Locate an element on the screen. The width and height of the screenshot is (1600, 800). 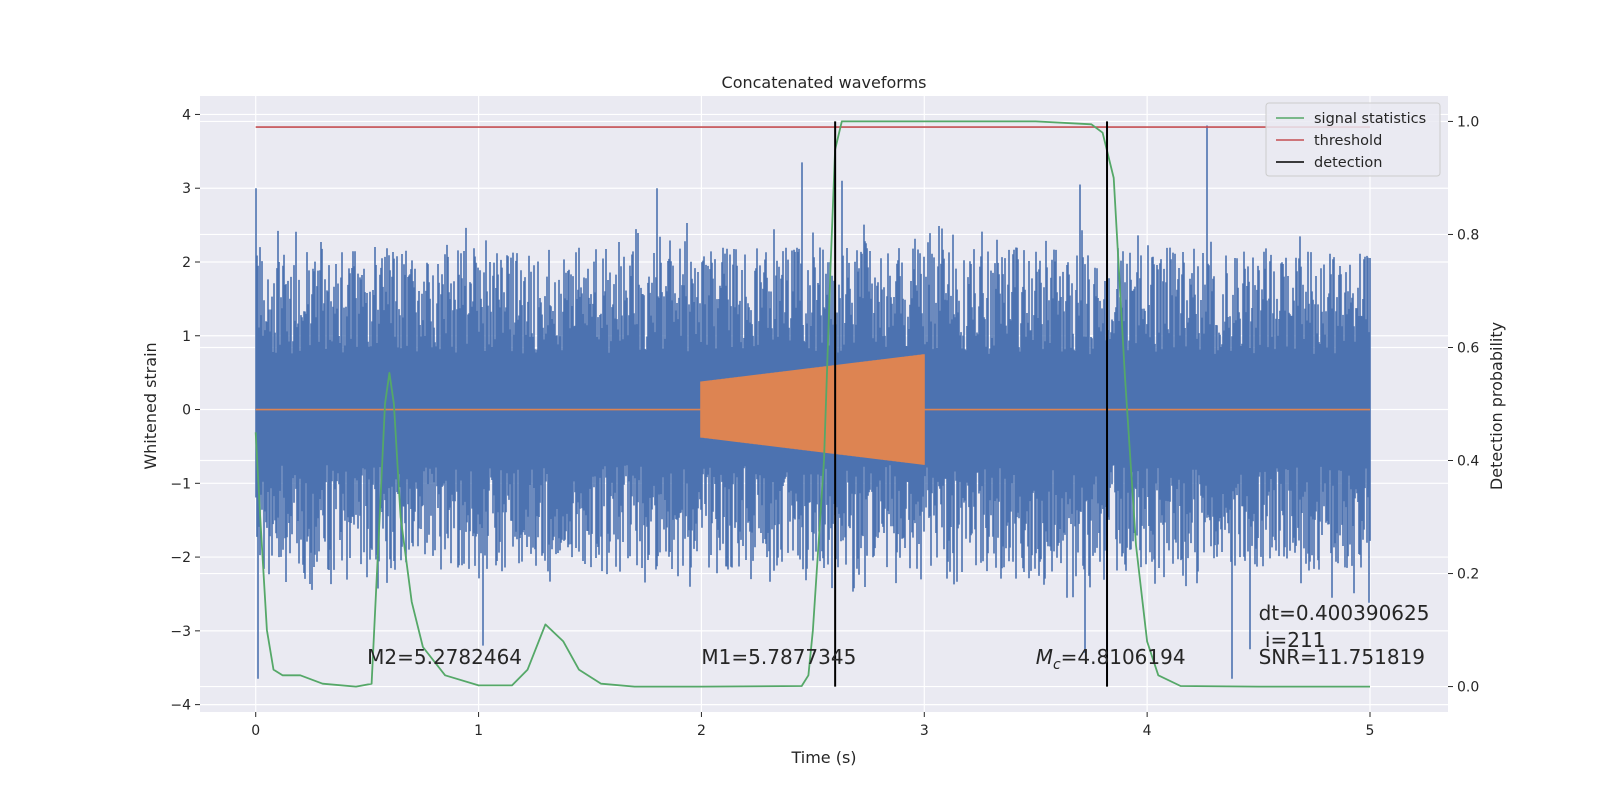
annotation-m1: M1=5.7877345 is located at coordinates (778, 657).